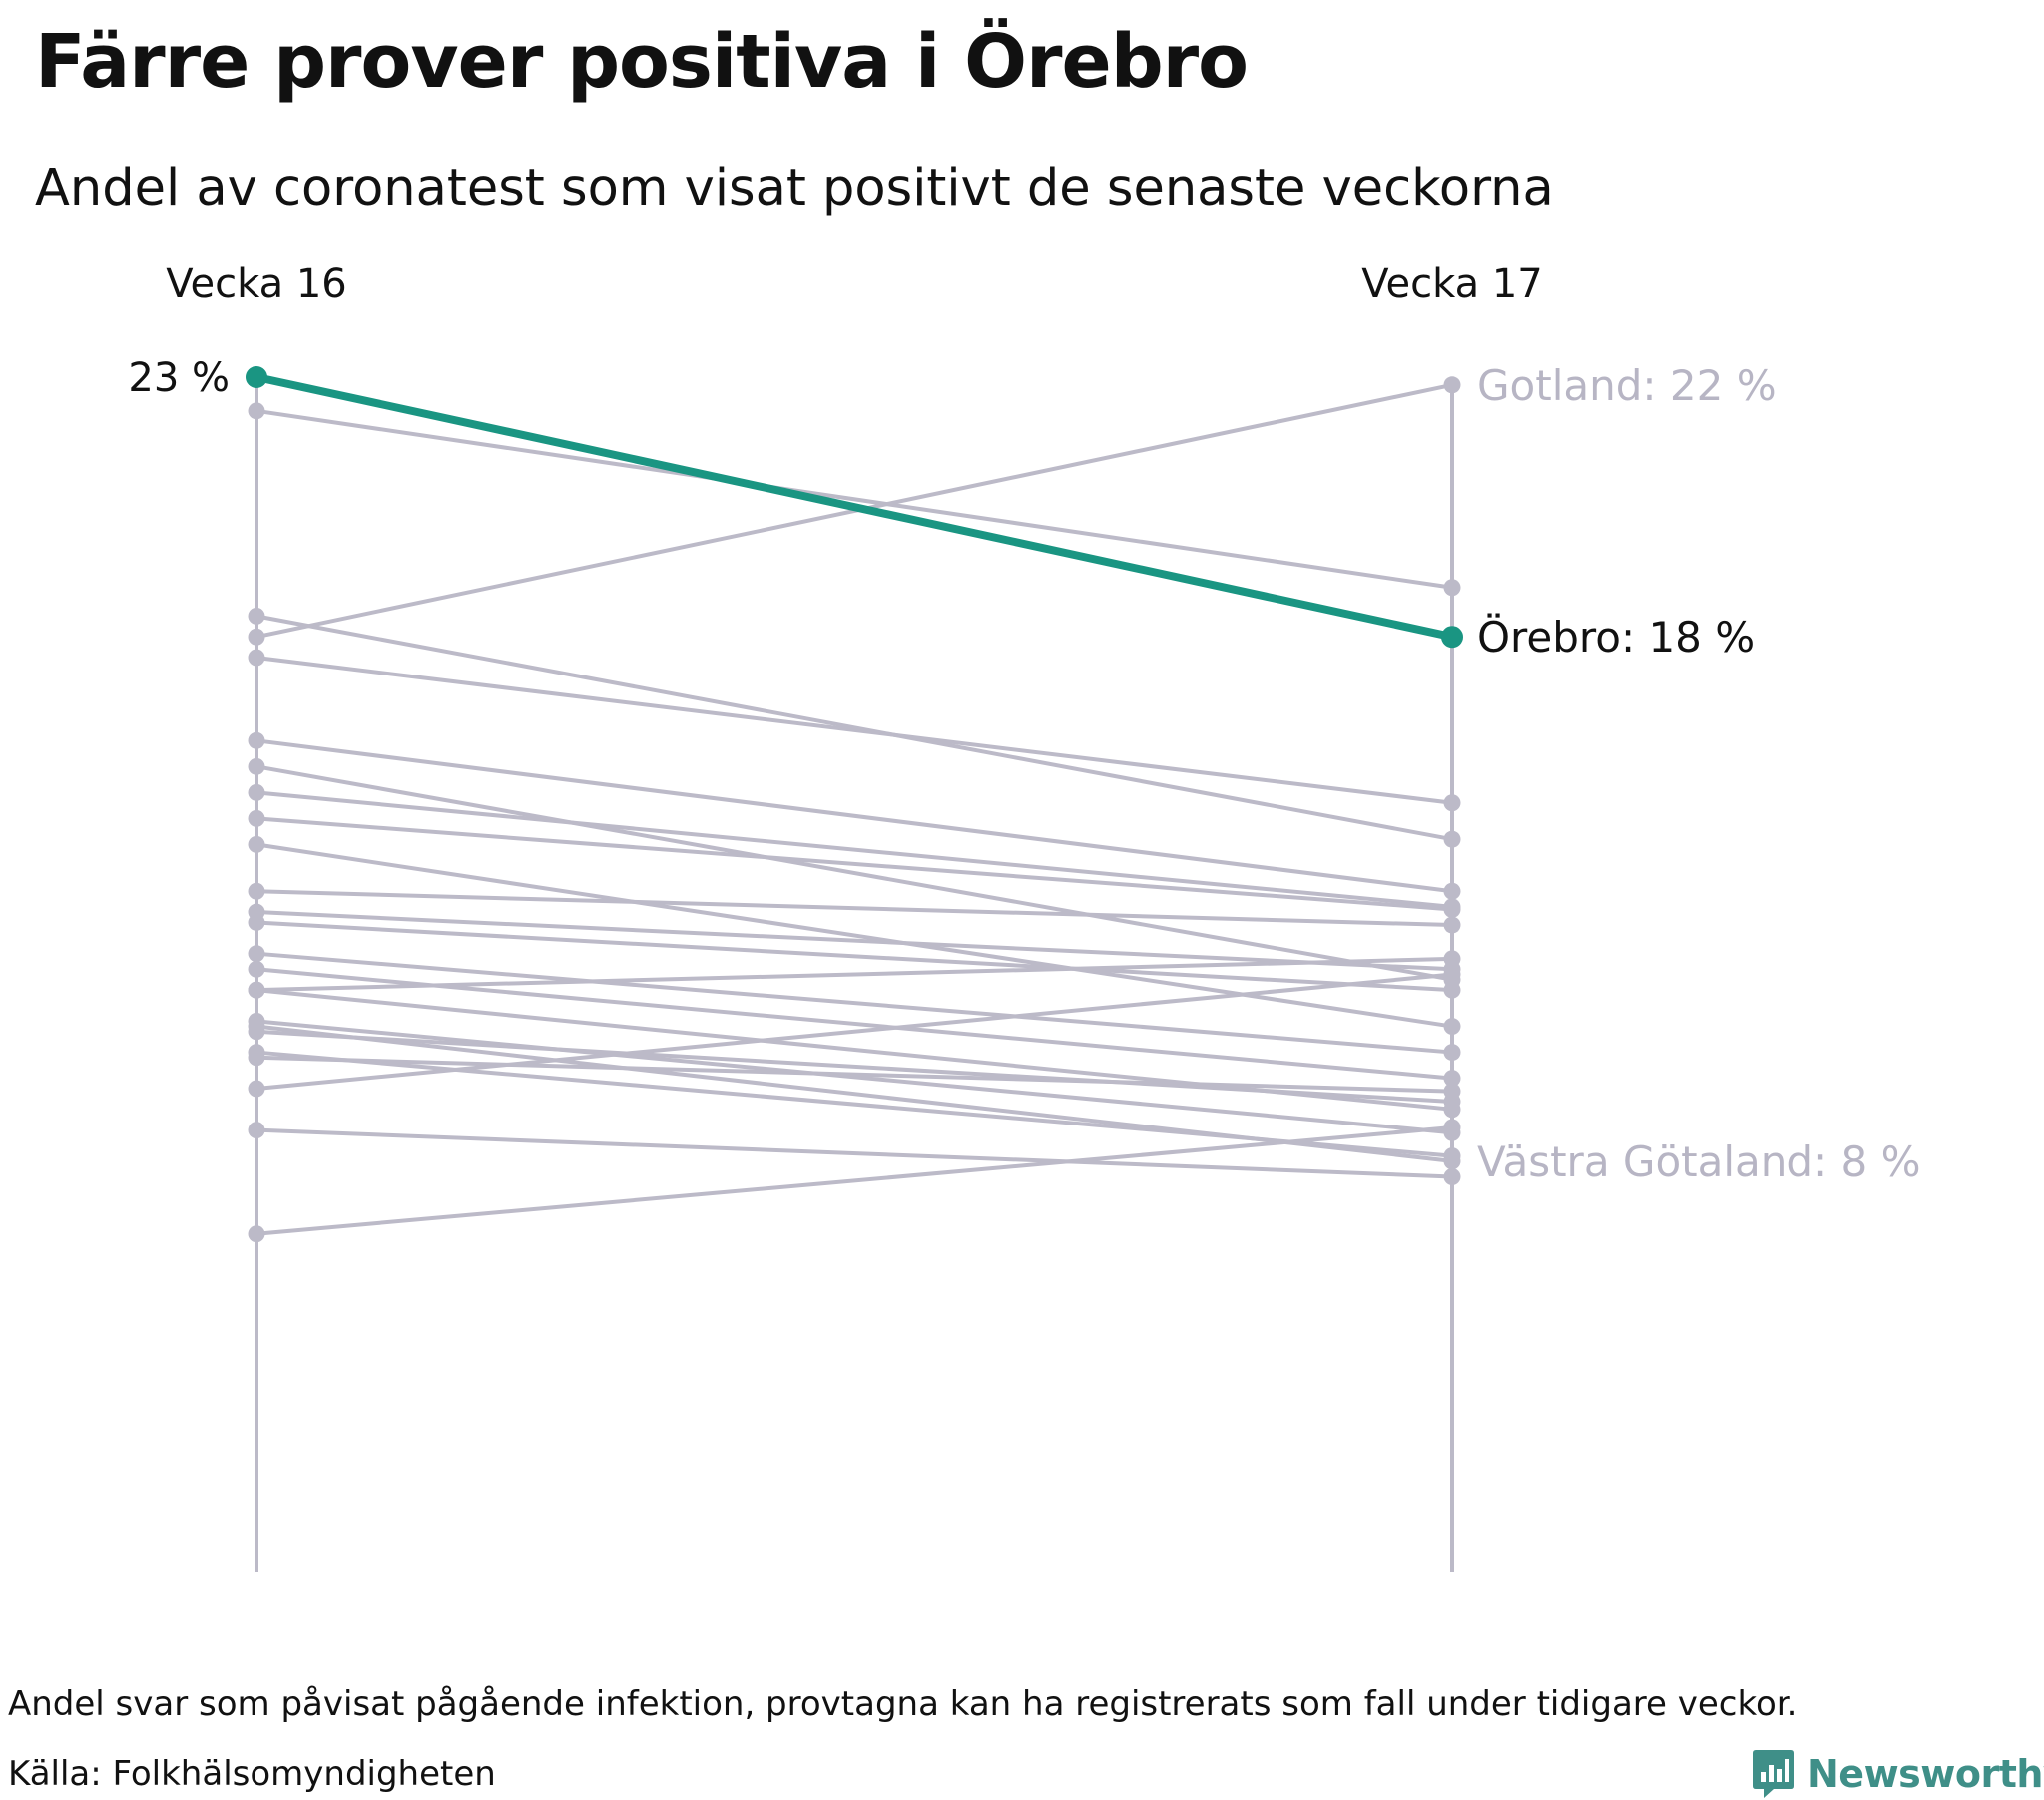  Describe the element at coordinates (1627, 385) in the screenshot. I see `series-end-label-1: Gotland: 22 %` at that location.